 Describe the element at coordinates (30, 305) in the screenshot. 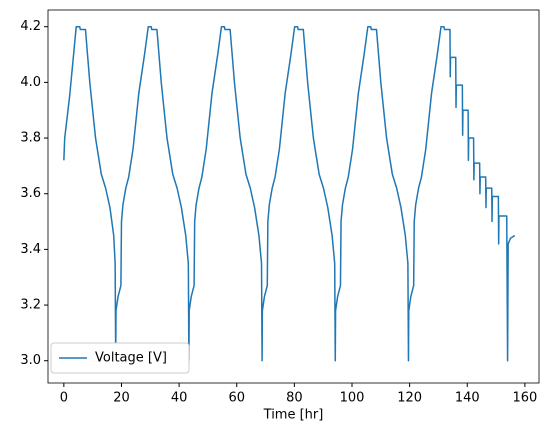

I see `y-tick-label: 3.2` at that location.